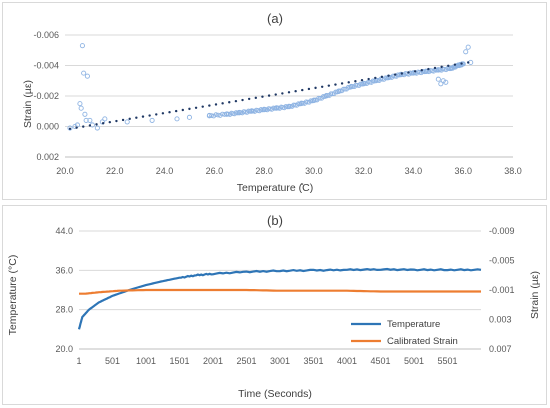  I want to click on x-tick-label: 26.0, so click(215, 171).